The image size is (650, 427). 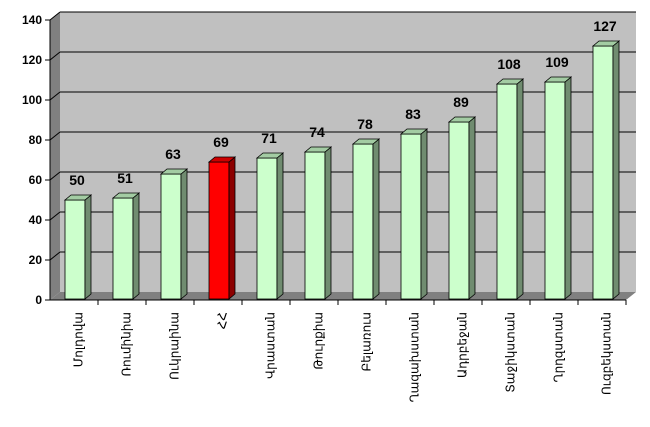 What do you see at coordinates (367, 342) in the screenshot?
I see `x-tick-label: Բելառուս` at bounding box center [367, 342].